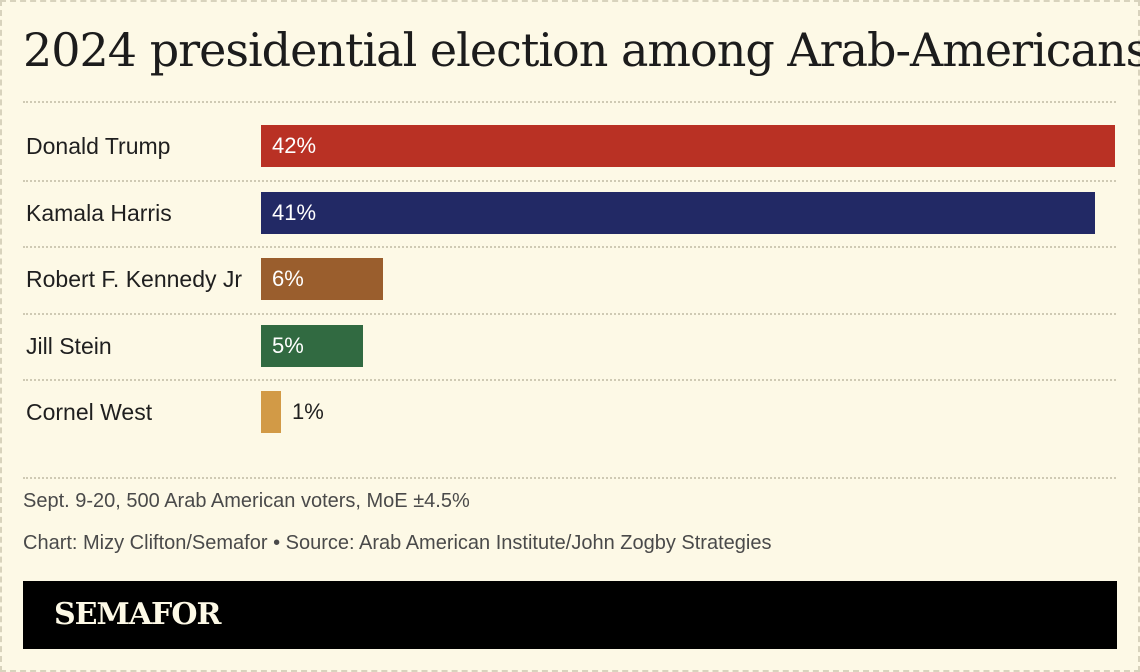 The width and height of the screenshot is (1140, 672). I want to click on value-label: 41%, so click(294, 212).